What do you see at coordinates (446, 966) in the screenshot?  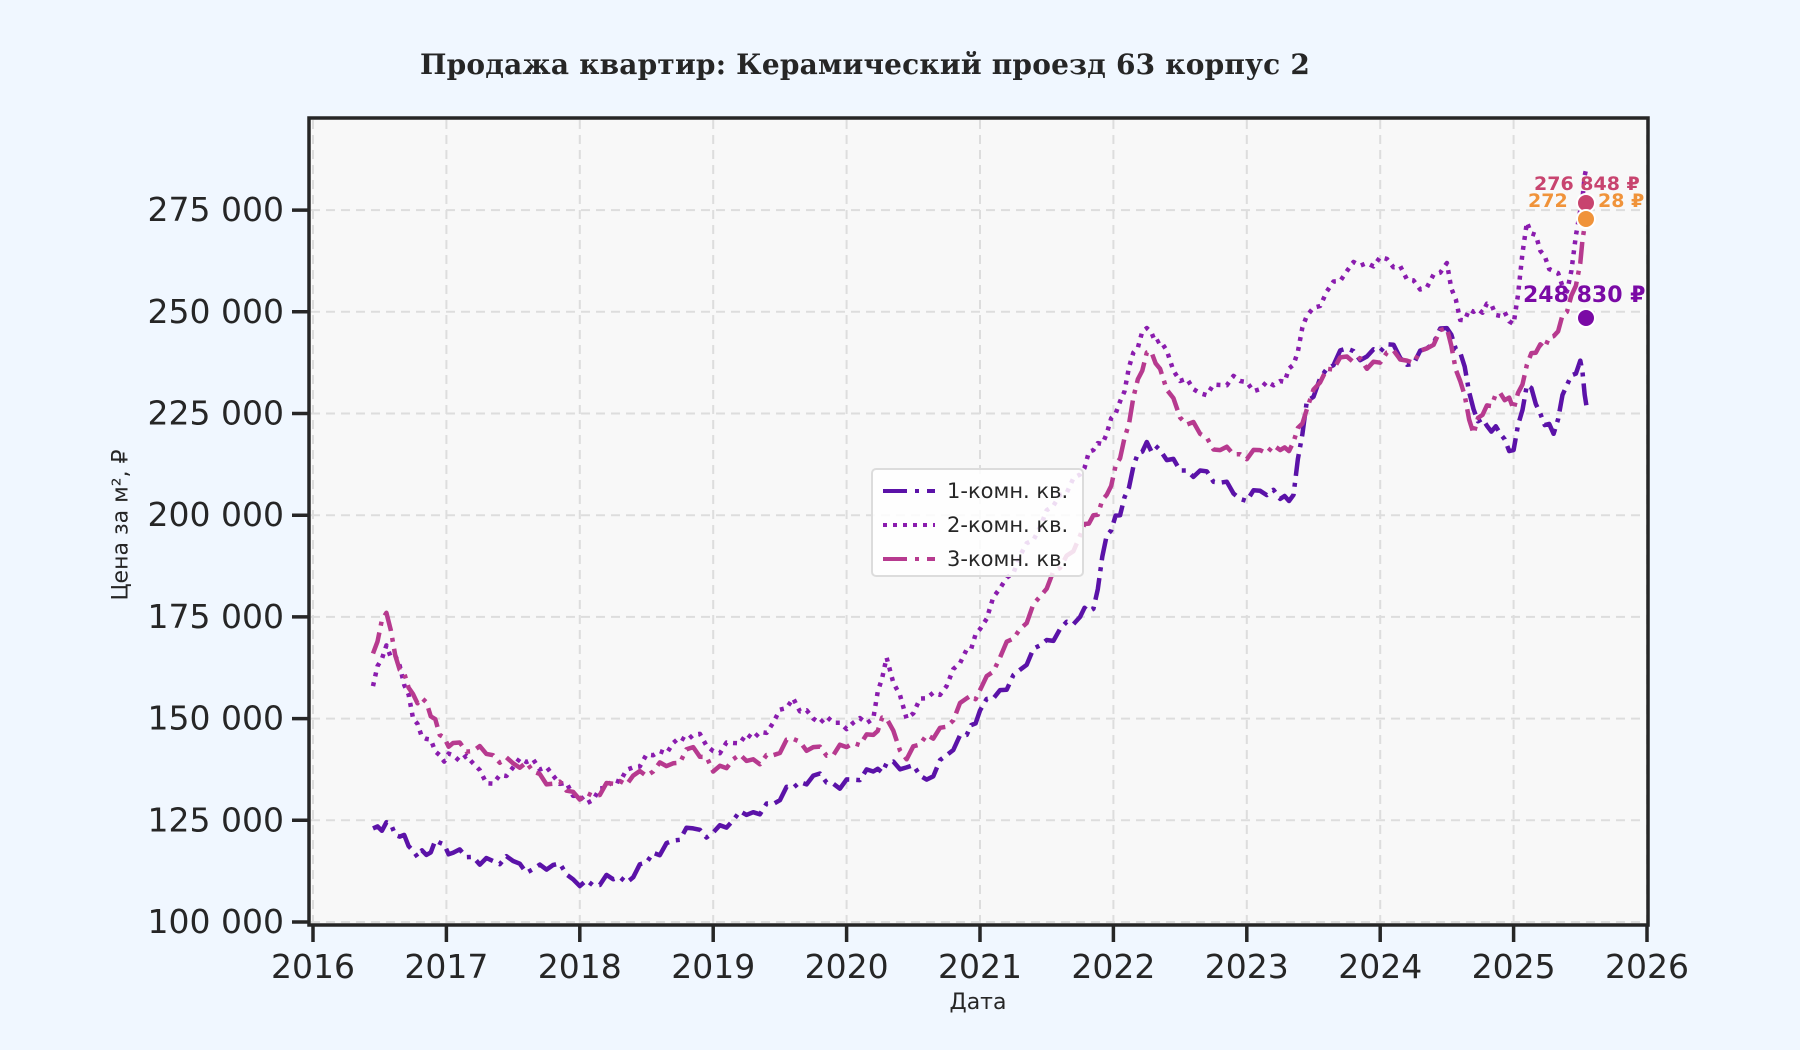 I see `x-tick-label: 2017` at bounding box center [446, 966].